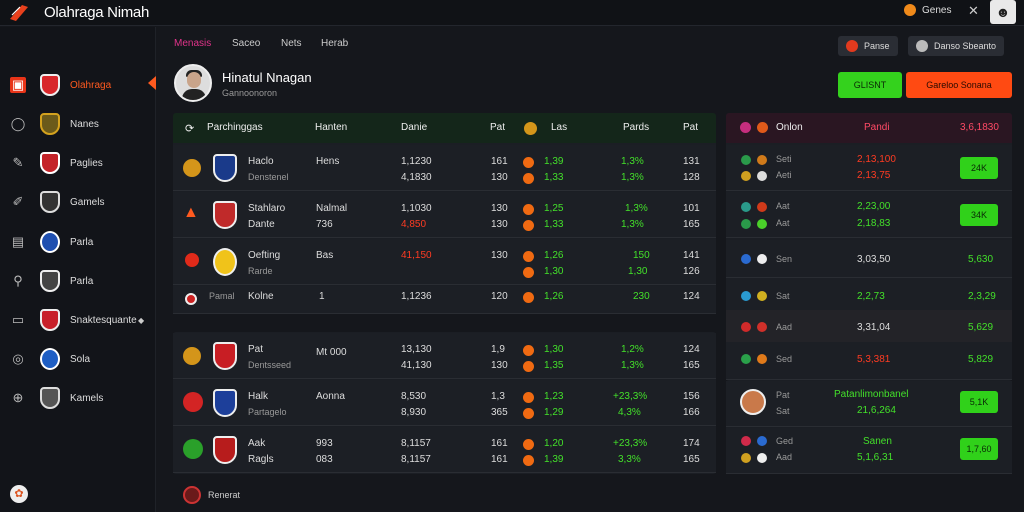  Describe the element at coordinates (246, 43) in the screenshot. I see `tab-saceo: Saceo` at that location.